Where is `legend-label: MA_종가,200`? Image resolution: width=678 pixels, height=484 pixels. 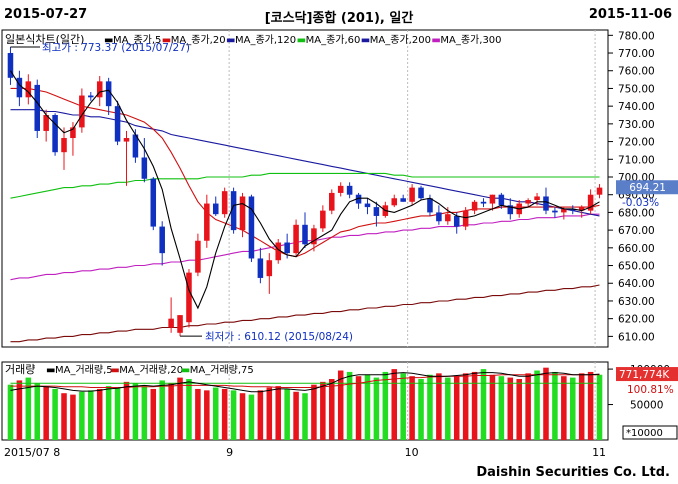 legend-label: MA_종가,200 is located at coordinates (400, 40).